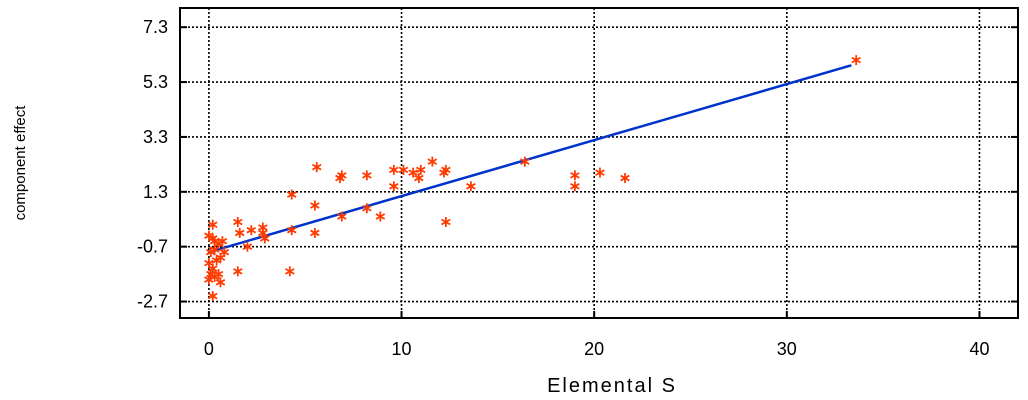  I want to click on y-tick-label: 1.3, so click(155, 192).